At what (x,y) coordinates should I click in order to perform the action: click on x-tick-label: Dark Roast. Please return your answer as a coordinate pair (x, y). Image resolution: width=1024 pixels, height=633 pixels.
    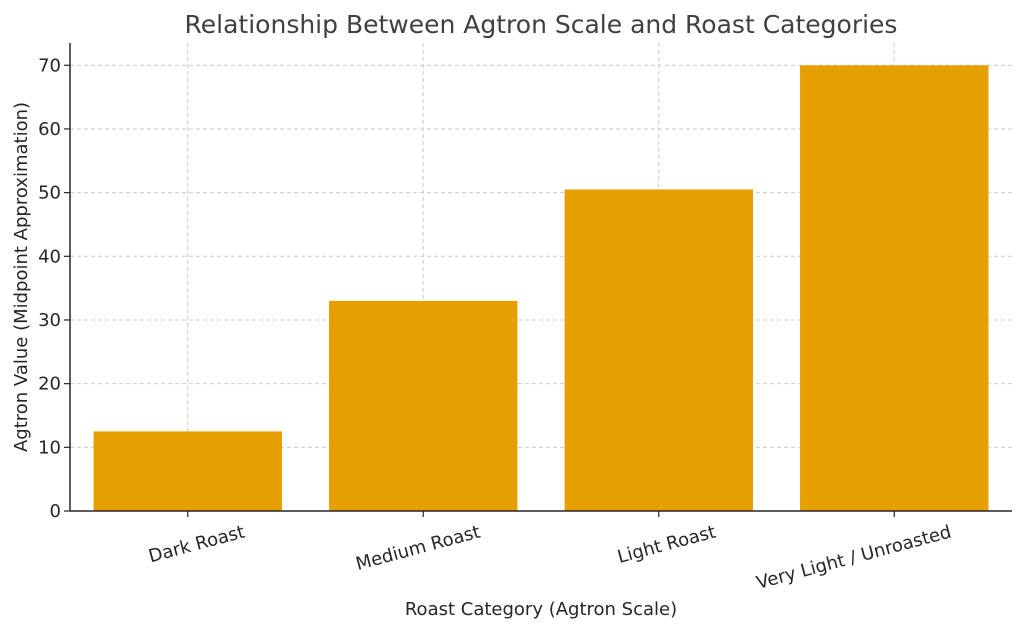
    Looking at the image, I should click on (196, 545).